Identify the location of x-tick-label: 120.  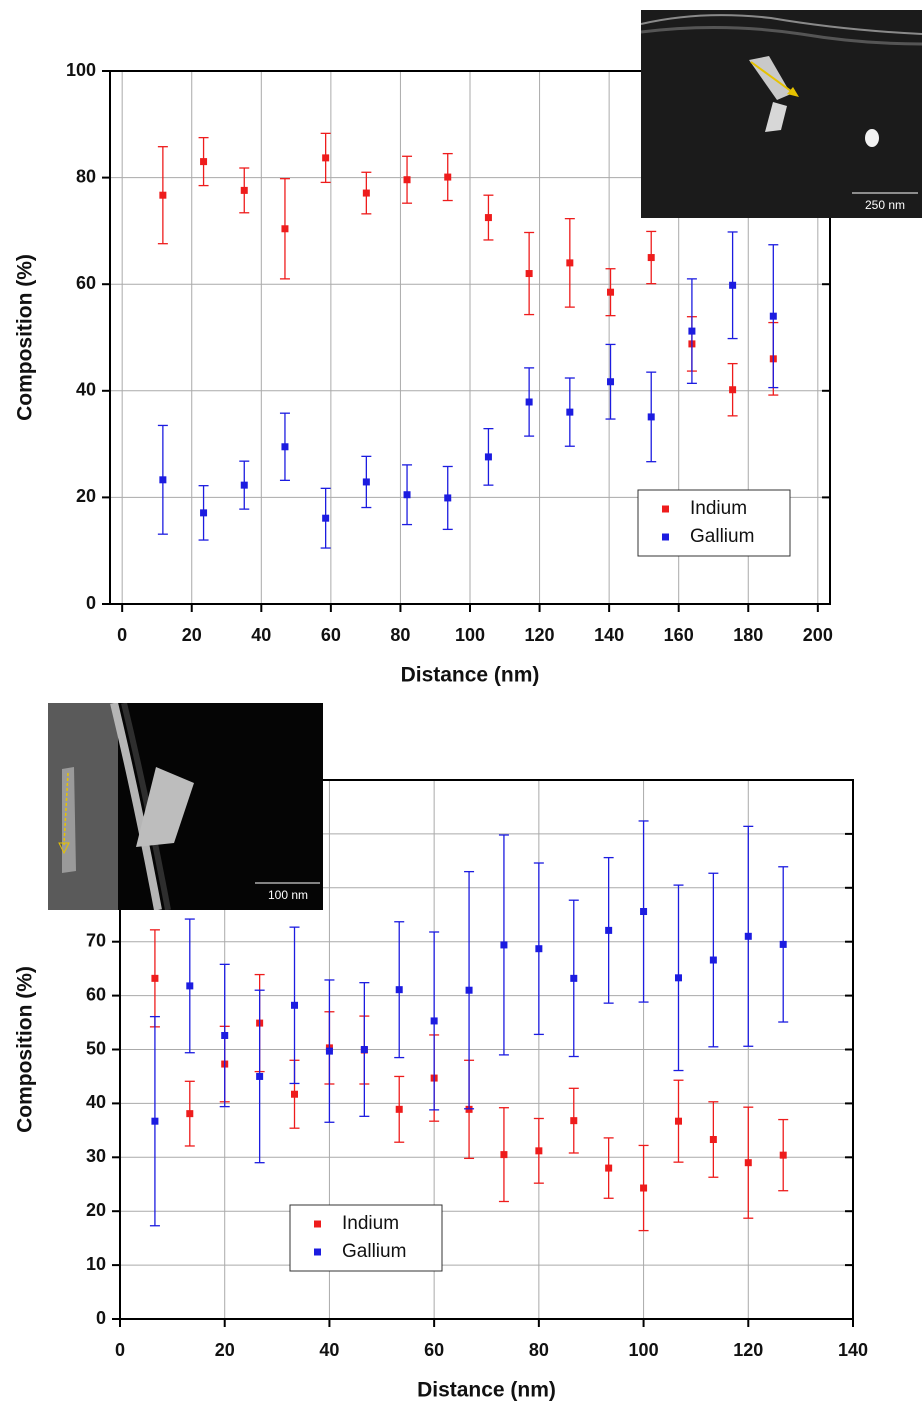
(540, 635).